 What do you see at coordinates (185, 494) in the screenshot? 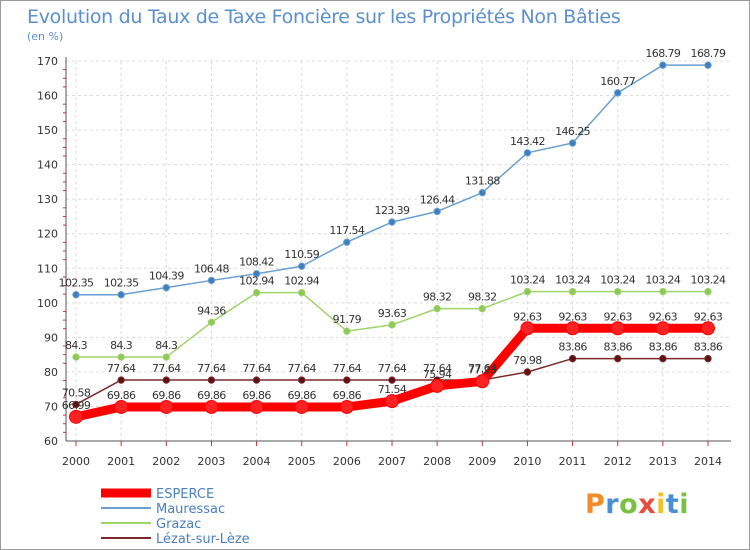
I see `legend-label: ESPERCE` at bounding box center [185, 494].